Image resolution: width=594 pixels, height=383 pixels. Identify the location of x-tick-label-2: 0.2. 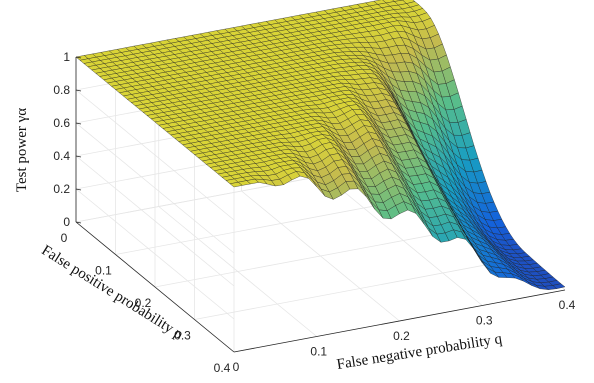
(401, 336).